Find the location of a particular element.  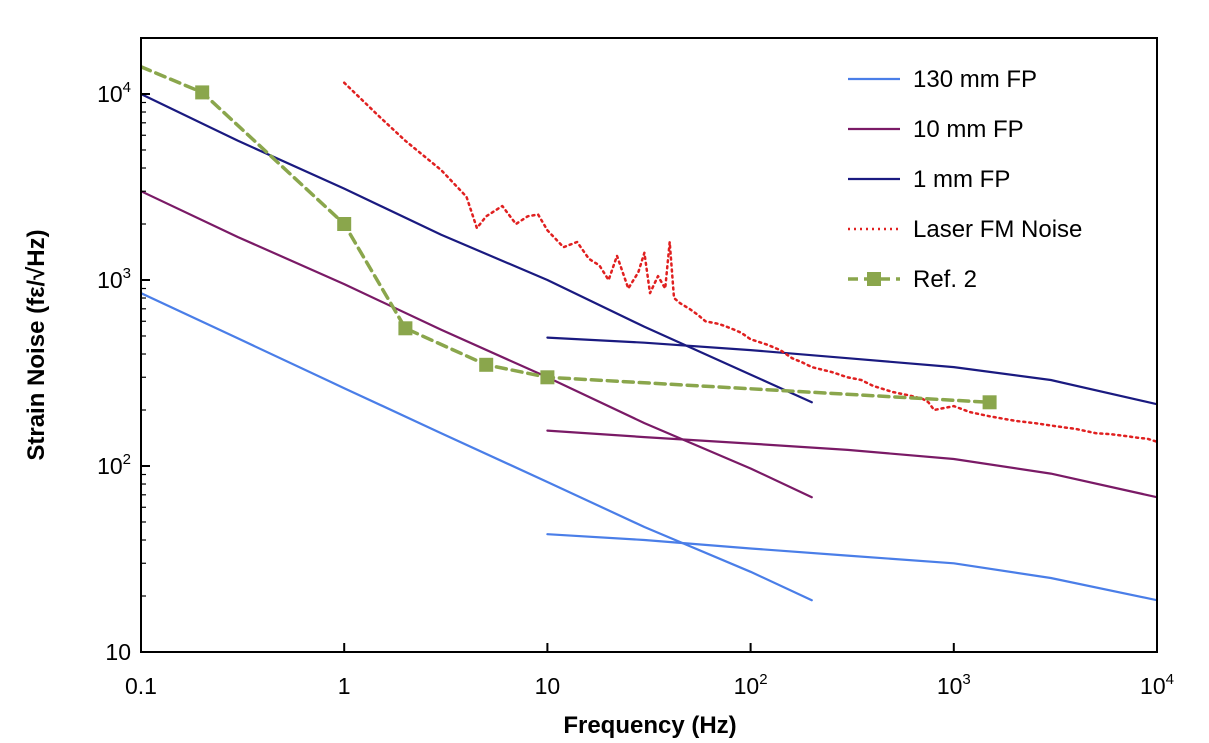

legend-item-laser-fm-noise: Laser FM Noise is located at coordinates (965, 229).